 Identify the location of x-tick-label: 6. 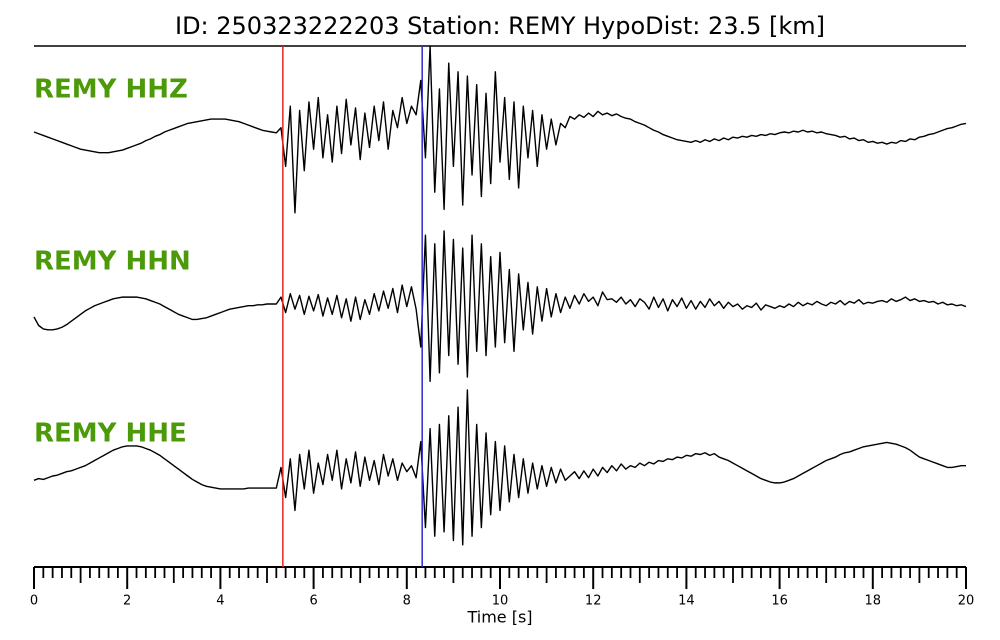
(313, 601).